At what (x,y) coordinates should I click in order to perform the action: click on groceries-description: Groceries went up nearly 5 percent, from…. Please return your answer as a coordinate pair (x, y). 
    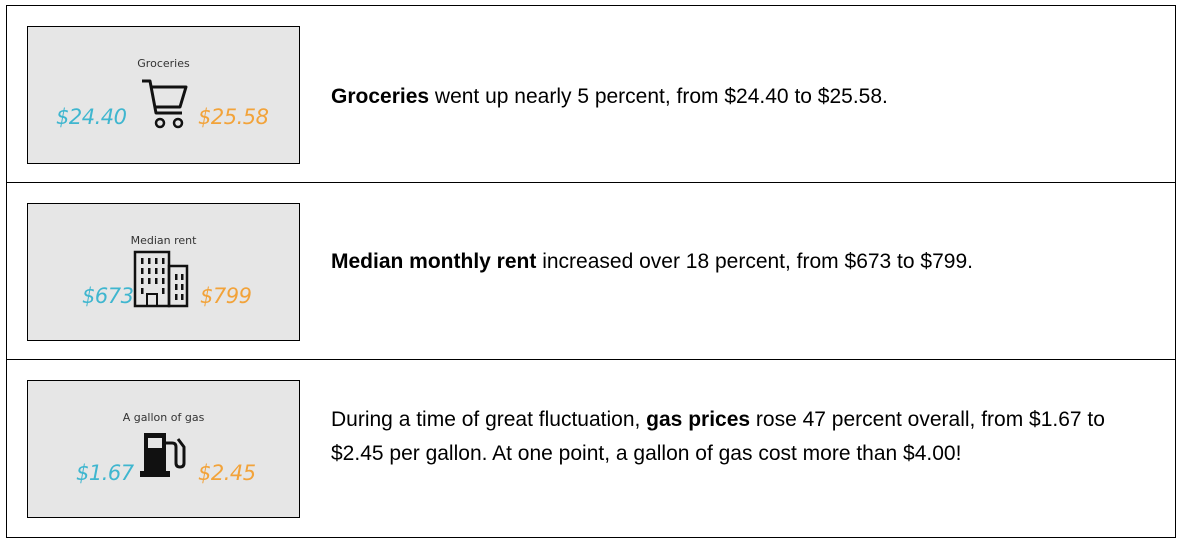
    Looking at the image, I should click on (746, 97).